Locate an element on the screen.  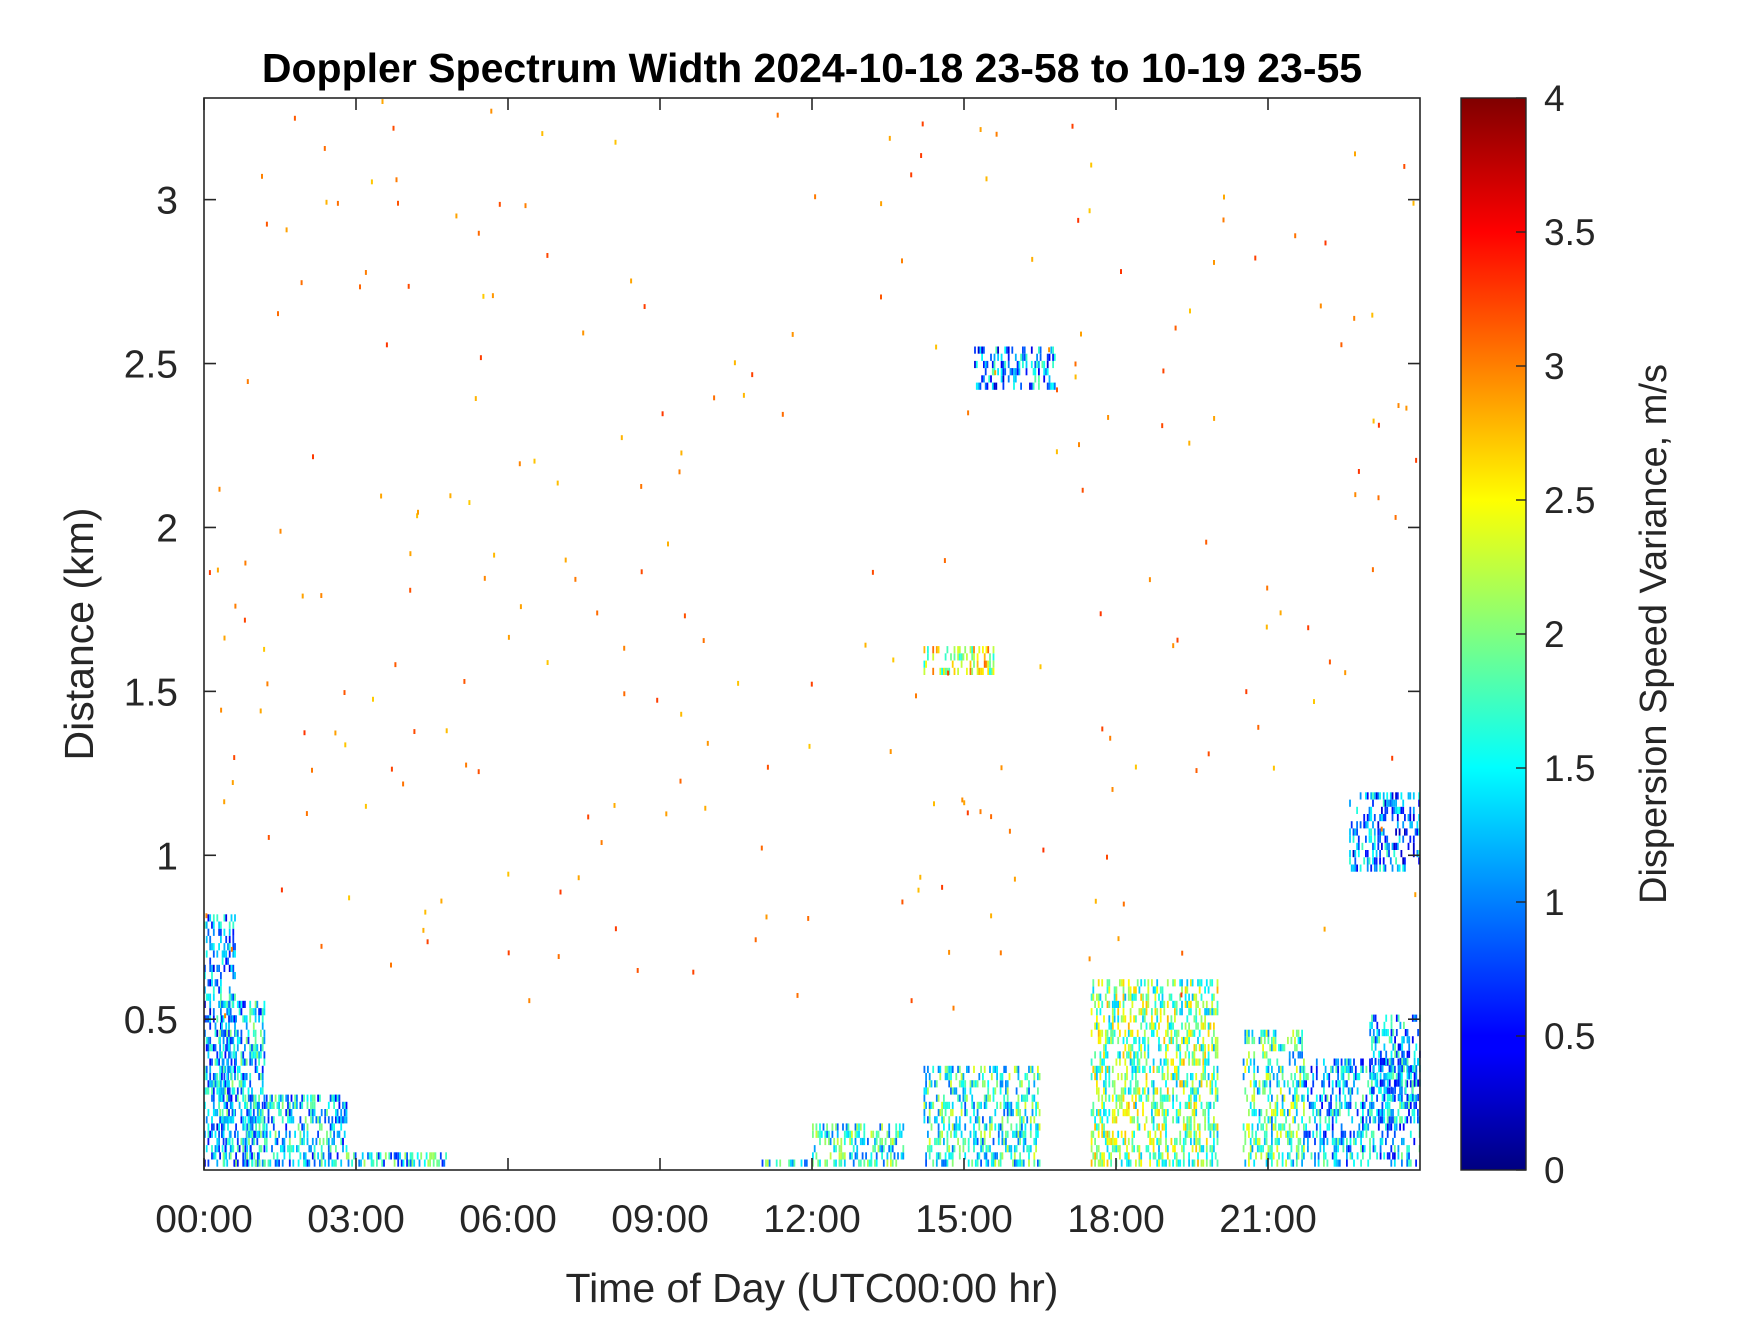
x-tick-label: 06:00 is located at coordinates (508, 1219).